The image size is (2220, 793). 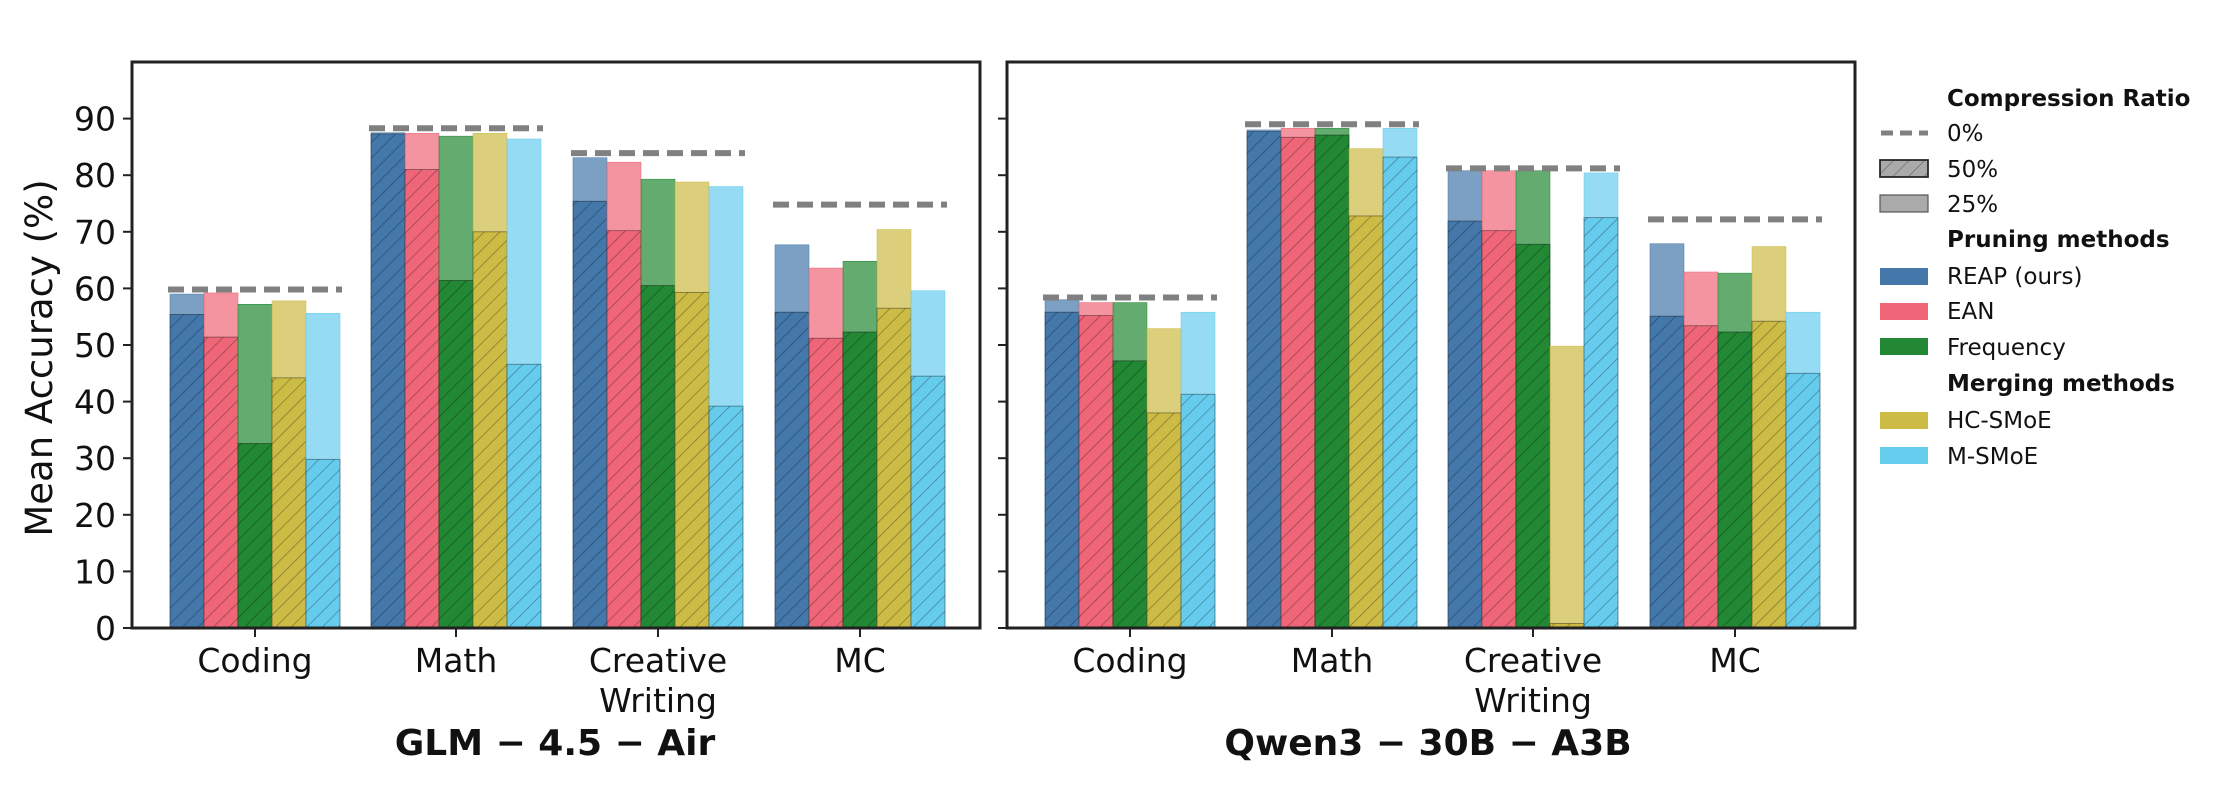 What do you see at coordinates (95, 458) in the screenshot?
I see `y-tick-label: 30` at bounding box center [95, 458].